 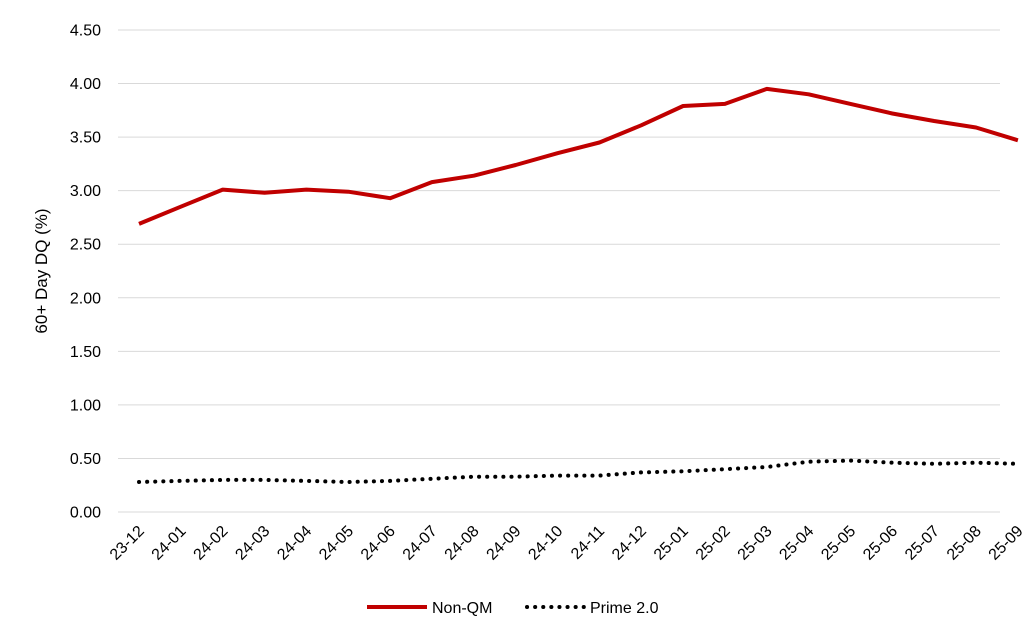 I want to click on x-tick-label: 24-07, so click(x=420, y=543).